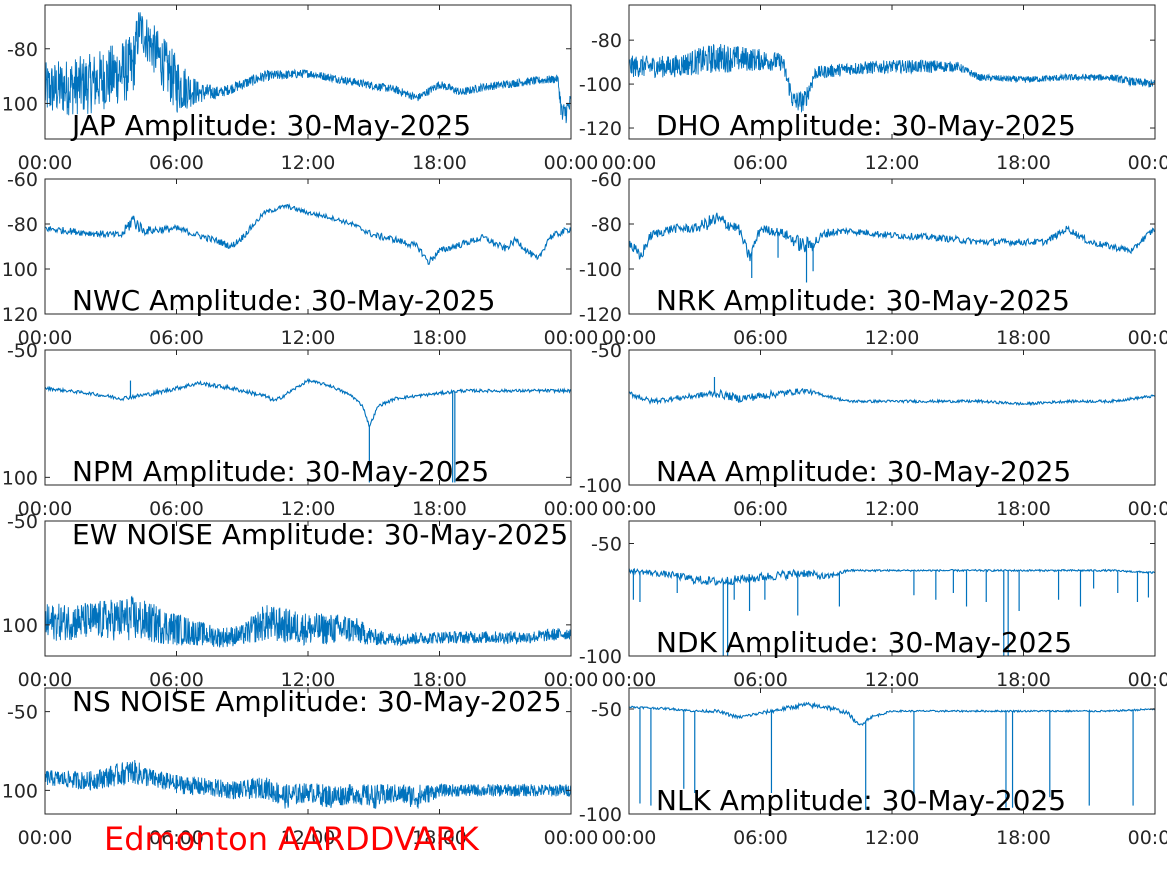 The image size is (1167, 875). Describe the element at coordinates (283, 300) in the screenshot. I see `panel-title: NWC Amplitude: 30-May-2025` at that location.